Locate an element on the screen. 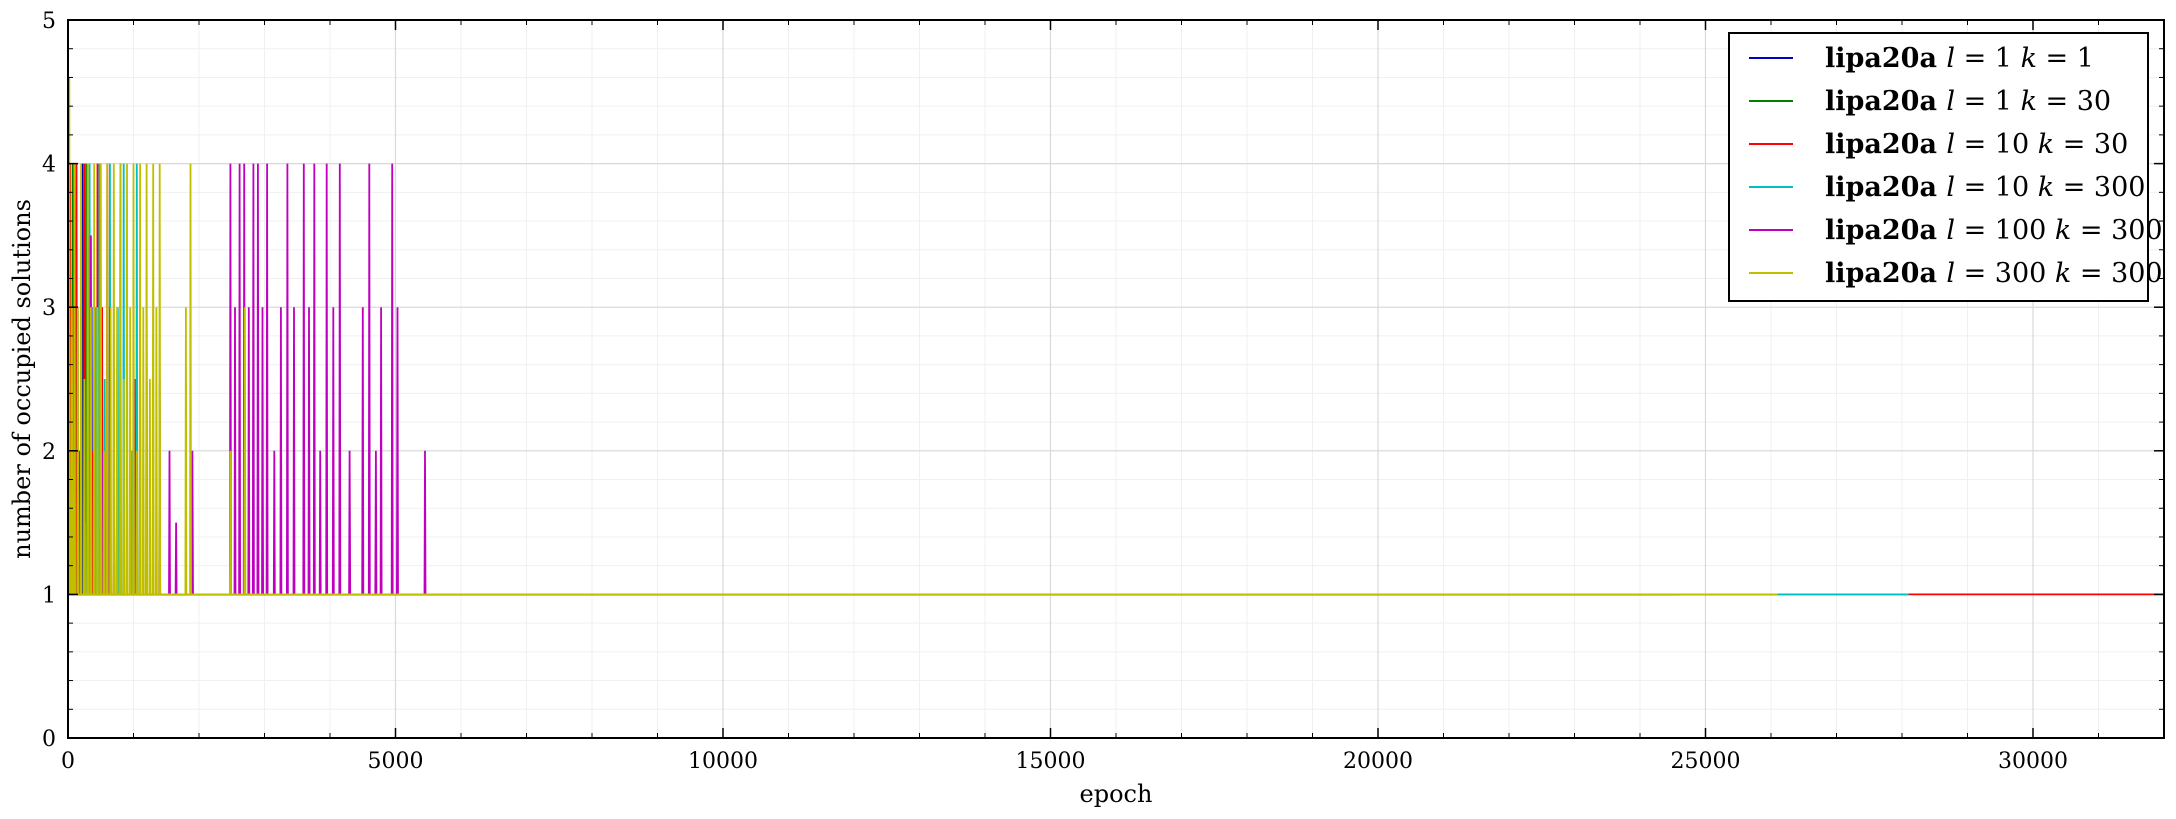 This screenshot has width=2176, height=819. x-tick-label: 0 is located at coordinates (68, 761).